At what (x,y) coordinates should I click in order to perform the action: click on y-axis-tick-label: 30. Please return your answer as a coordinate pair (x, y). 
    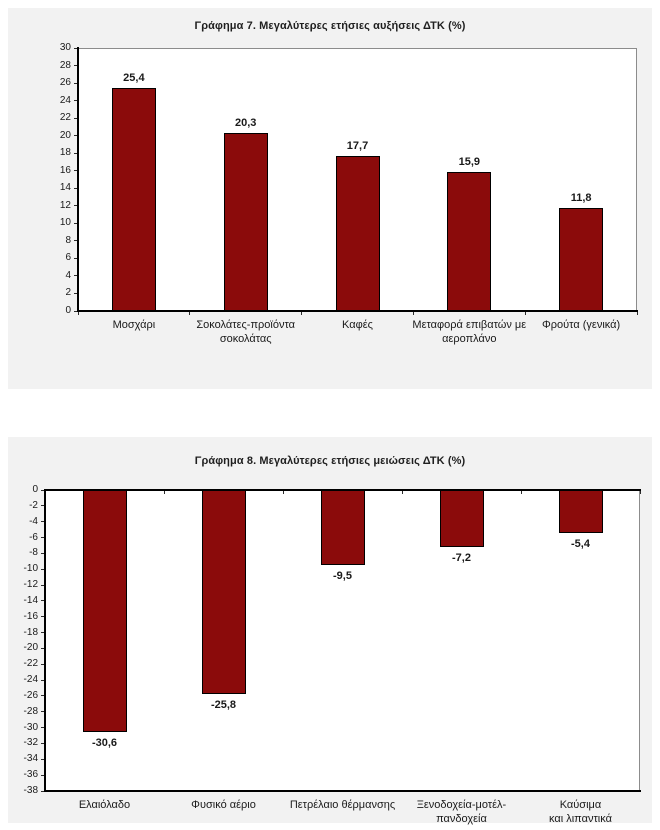
    Looking at the image, I should click on (65, 47).